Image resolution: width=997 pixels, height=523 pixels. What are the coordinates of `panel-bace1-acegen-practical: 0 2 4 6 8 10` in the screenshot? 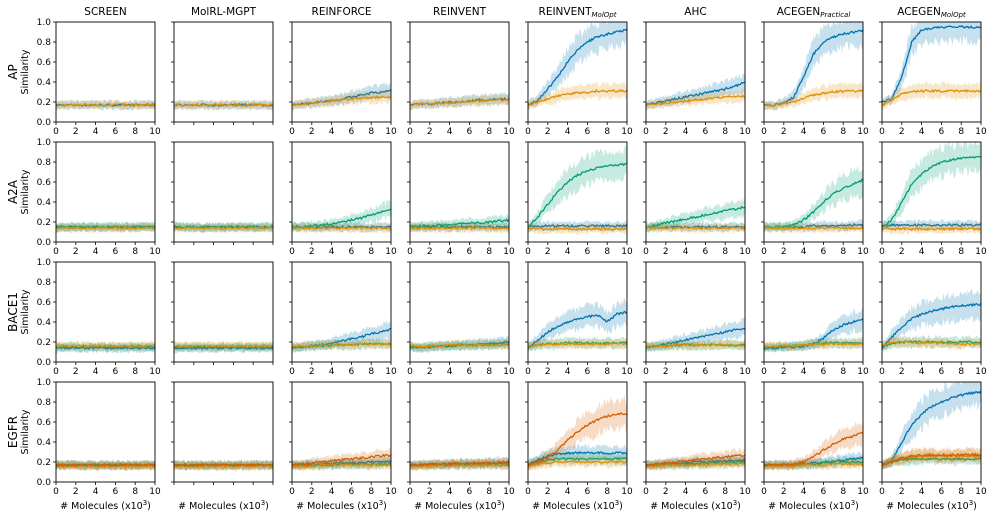 It's located at (815, 319).